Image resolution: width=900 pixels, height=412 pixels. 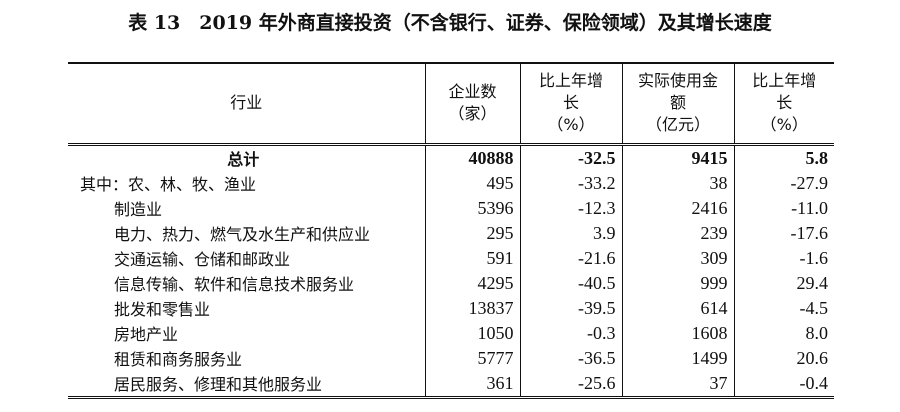 What do you see at coordinates (570, 383) in the screenshot?
I see `cell-firms-growth: -25.6` at bounding box center [570, 383].